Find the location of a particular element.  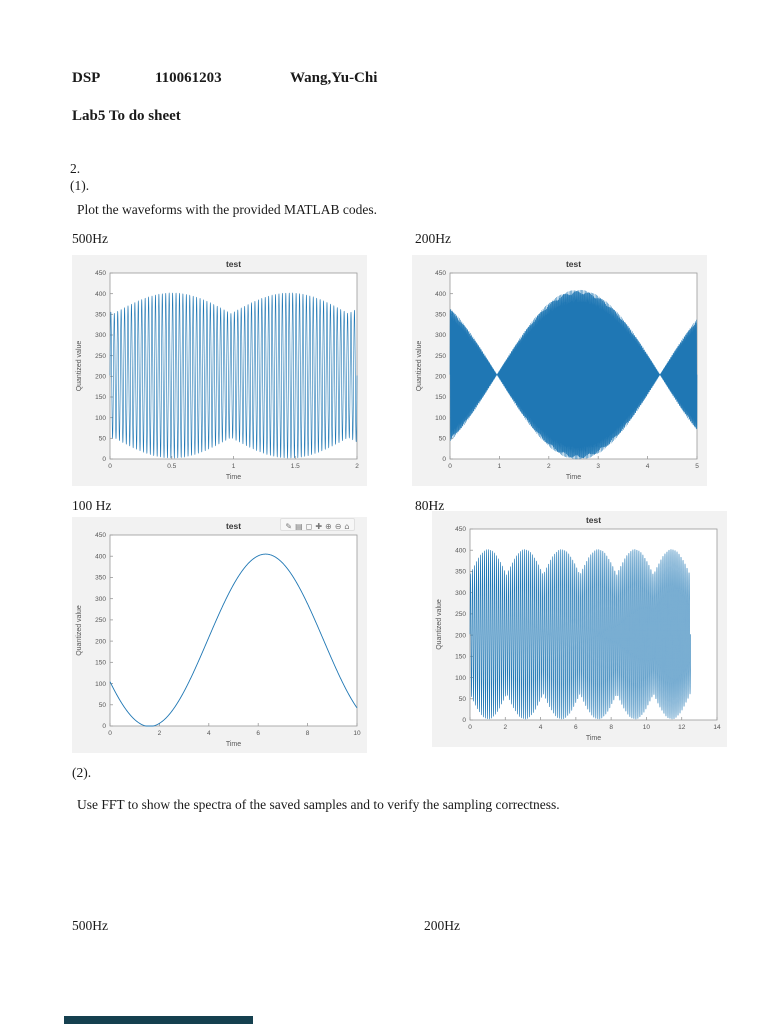

part2-number: (2). is located at coordinates (82, 772).